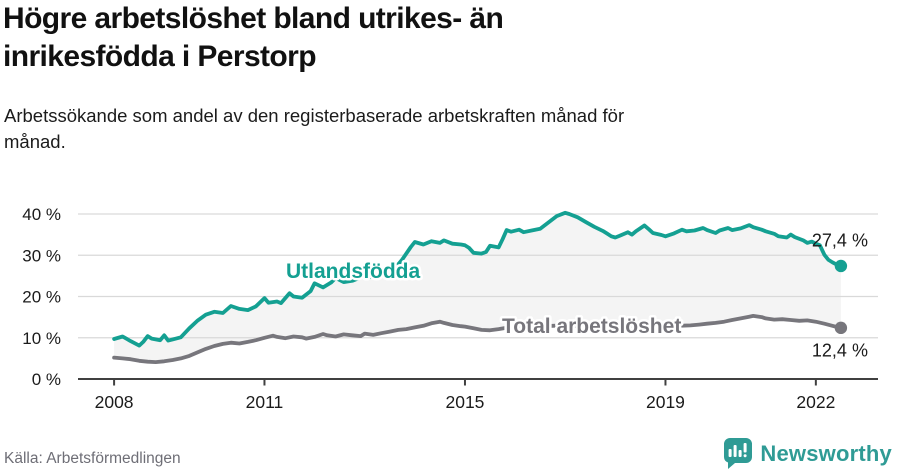 Image resolution: width=900 pixels, height=474 pixels. What do you see at coordinates (265, 402) in the screenshot?
I see `x-axis-tick-label: 2011` at bounding box center [265, 402].